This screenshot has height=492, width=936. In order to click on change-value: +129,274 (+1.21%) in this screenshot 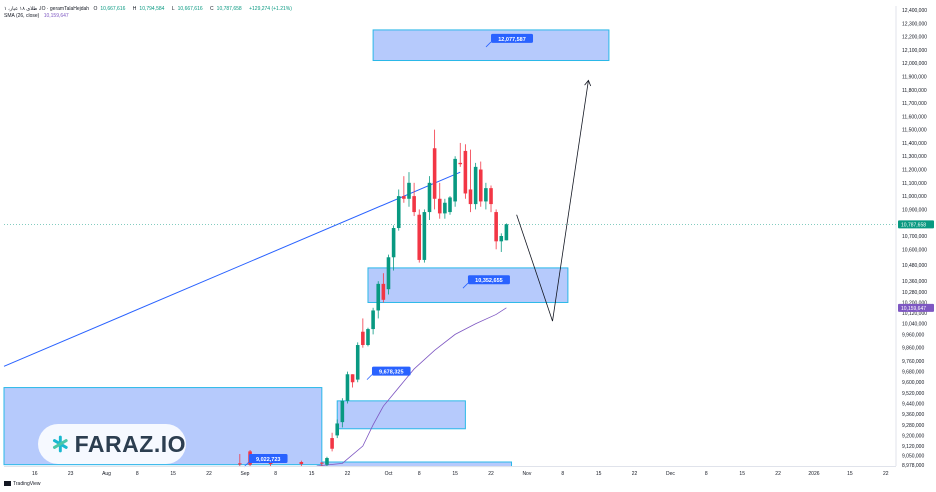, I will do `click(270, 9)`.